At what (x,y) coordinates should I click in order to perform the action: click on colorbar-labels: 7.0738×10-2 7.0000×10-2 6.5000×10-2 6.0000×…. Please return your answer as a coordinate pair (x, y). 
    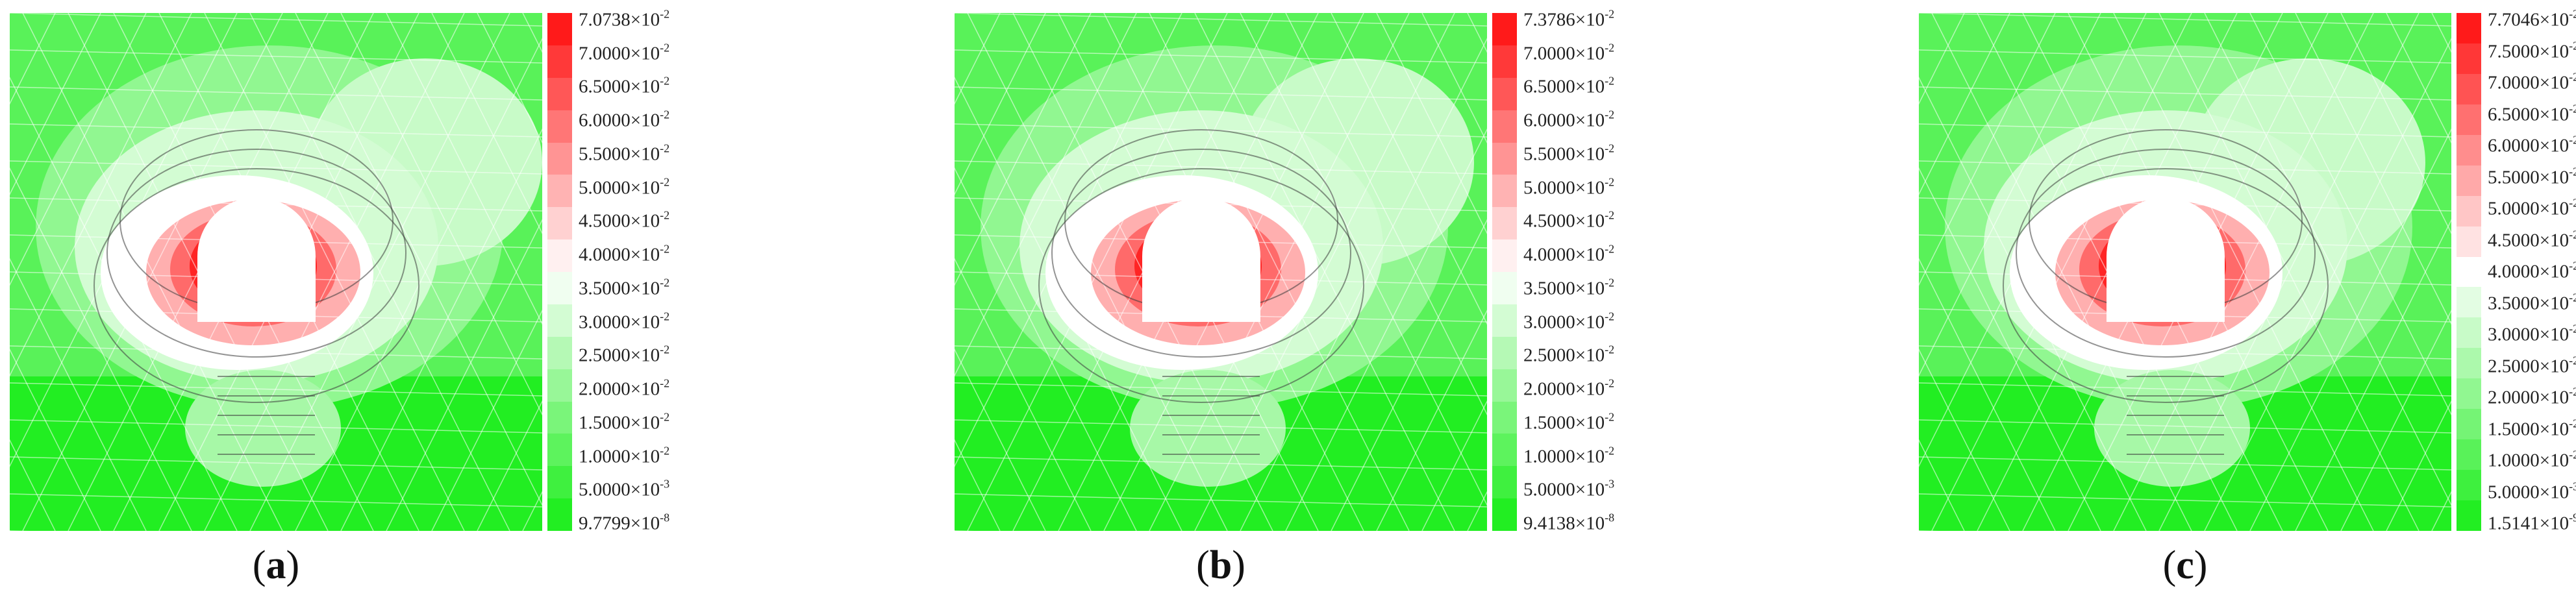
    Looking at the image, I should click on (653, 271).